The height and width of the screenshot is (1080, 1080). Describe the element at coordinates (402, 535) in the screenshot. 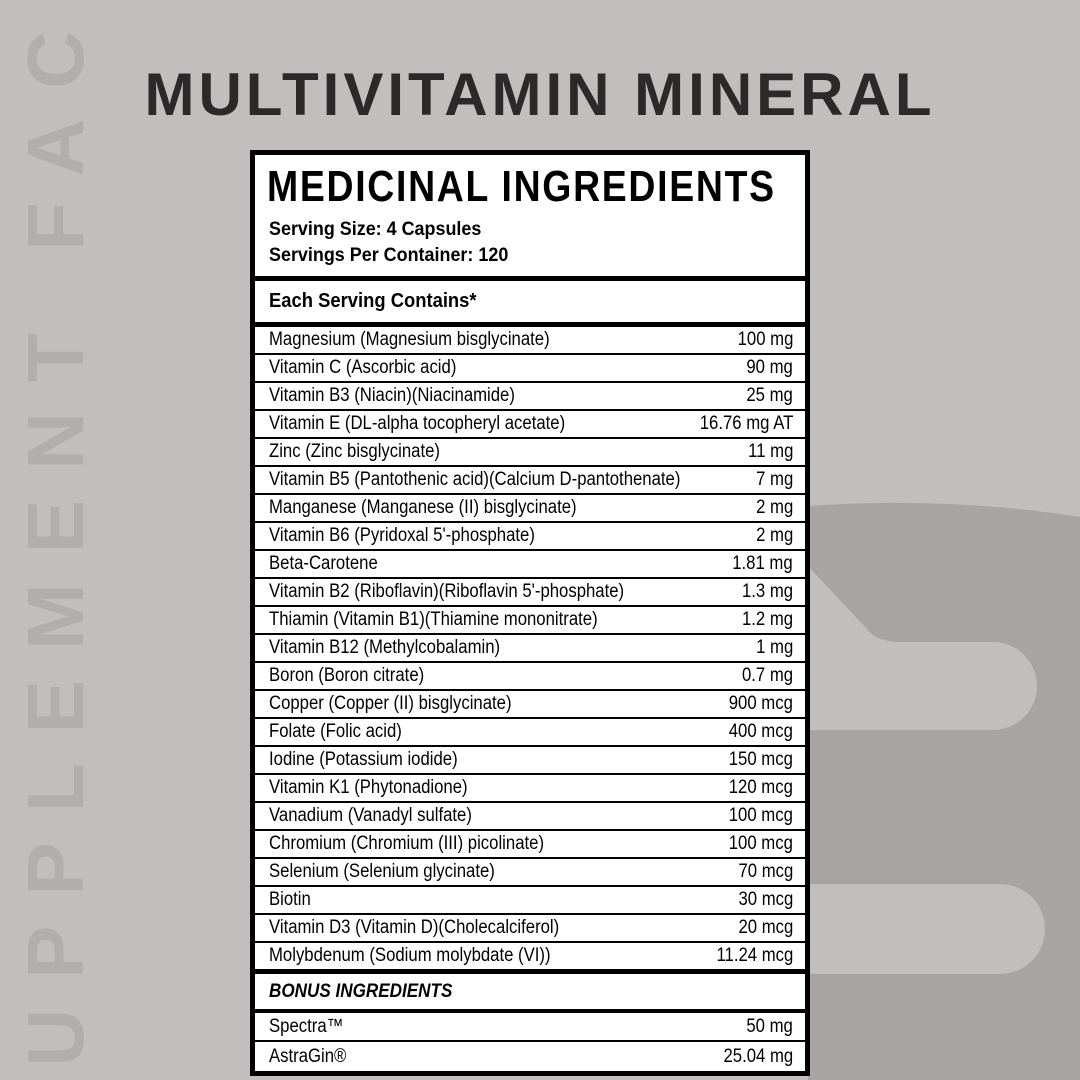

I see `ingredient-name: Vitamin B6 (Pyridoxal 5'-phosphate)` at that location.